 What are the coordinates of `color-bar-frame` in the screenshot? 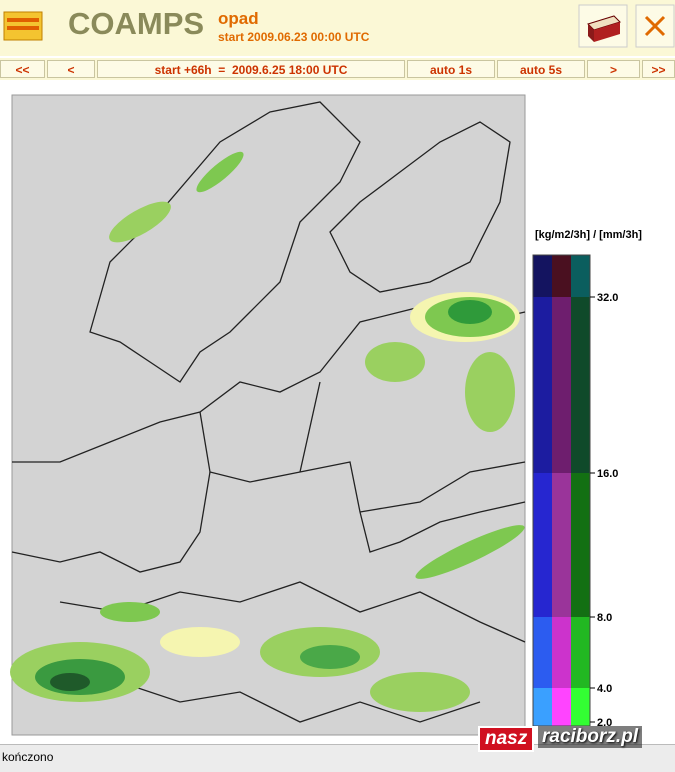 It's located at (561, 490).